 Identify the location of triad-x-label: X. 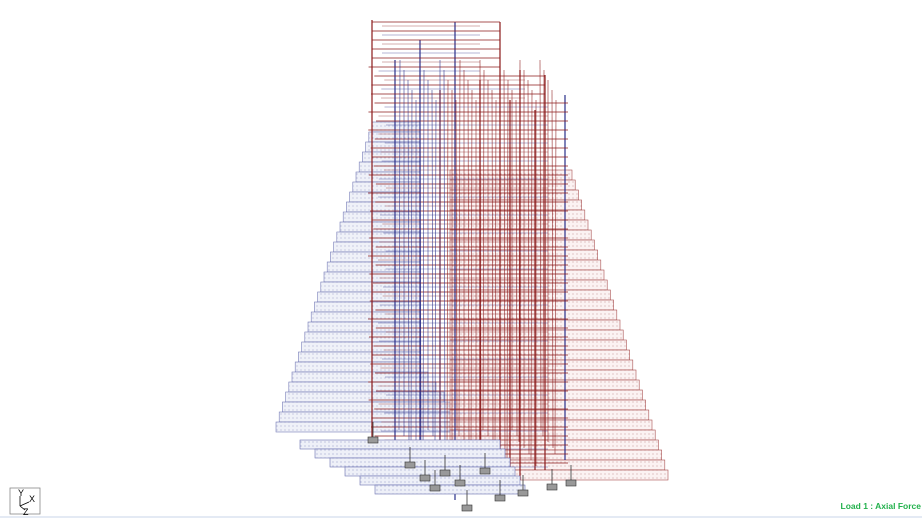
(32, 499).